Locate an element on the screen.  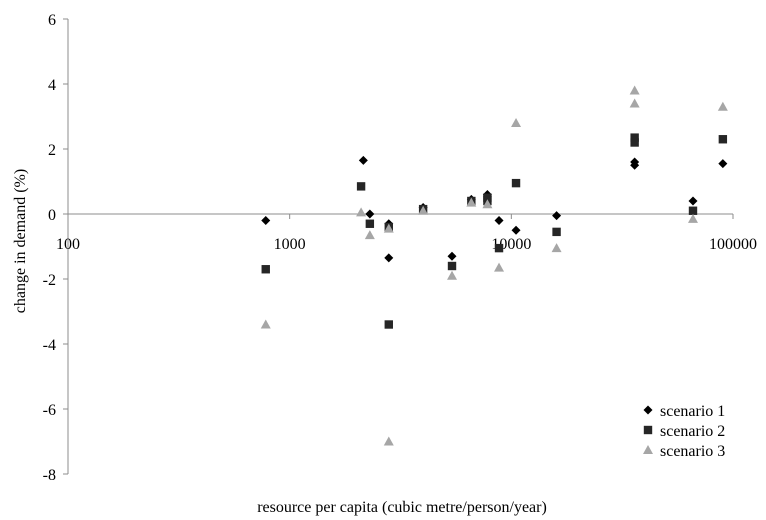
y-tick-label: 2 is located at coordinates (52, 150).